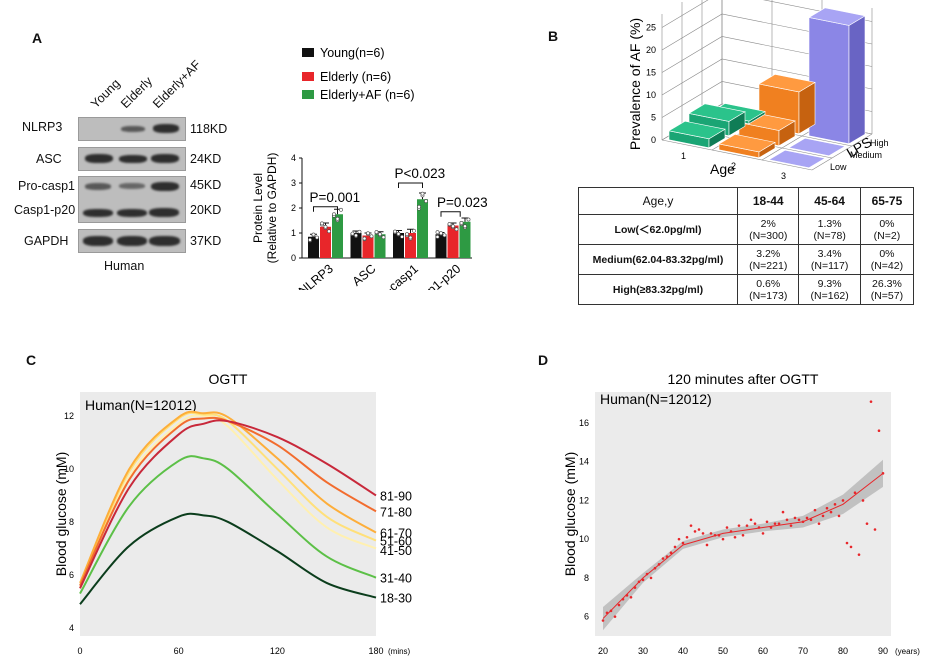 The image size is (928, 658). What do you see at coordinates (325, 242) in the screenshot?
I see `bar-elderly-nlrp3` at bounding box center [325, 242].